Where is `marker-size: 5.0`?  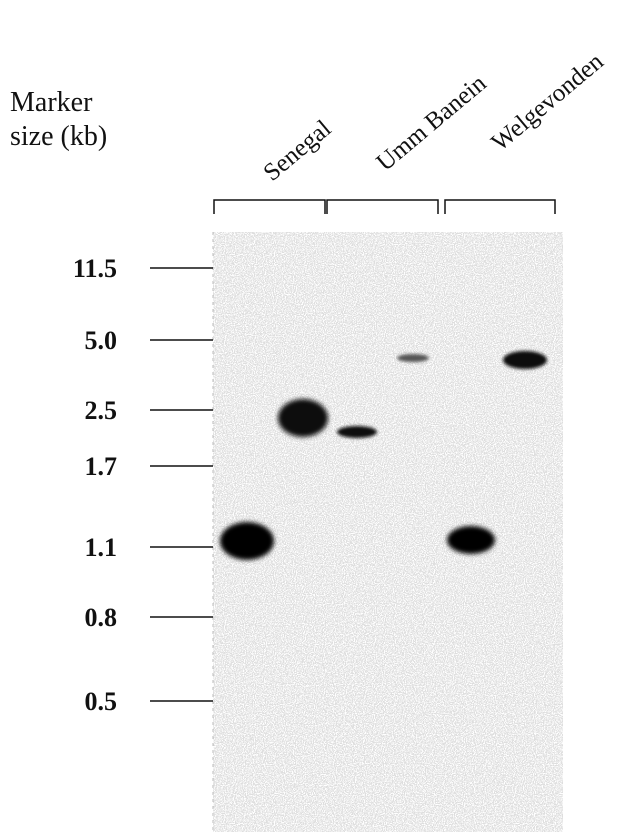
marker-size: 5.0 is located at coordinates (101, 340).